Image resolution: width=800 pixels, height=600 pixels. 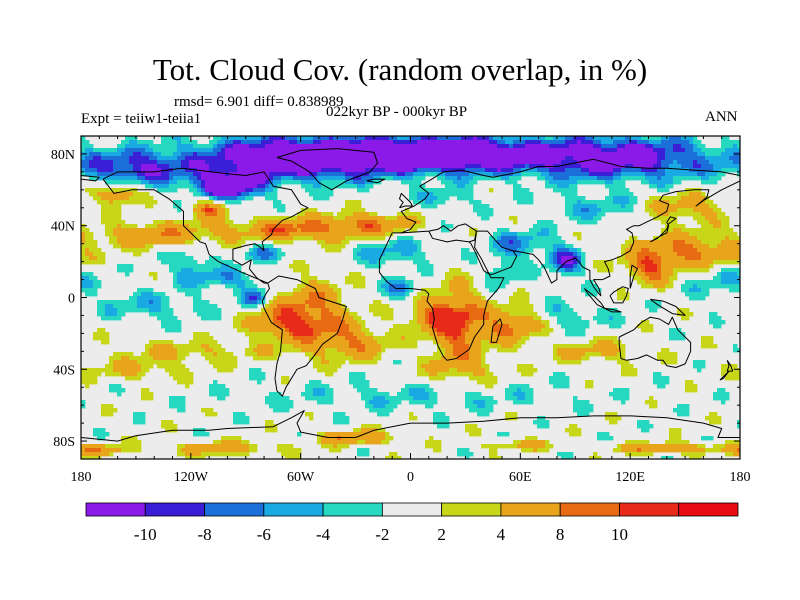 I want to click on colorbar-label: 8, so click(x=560, y=534).